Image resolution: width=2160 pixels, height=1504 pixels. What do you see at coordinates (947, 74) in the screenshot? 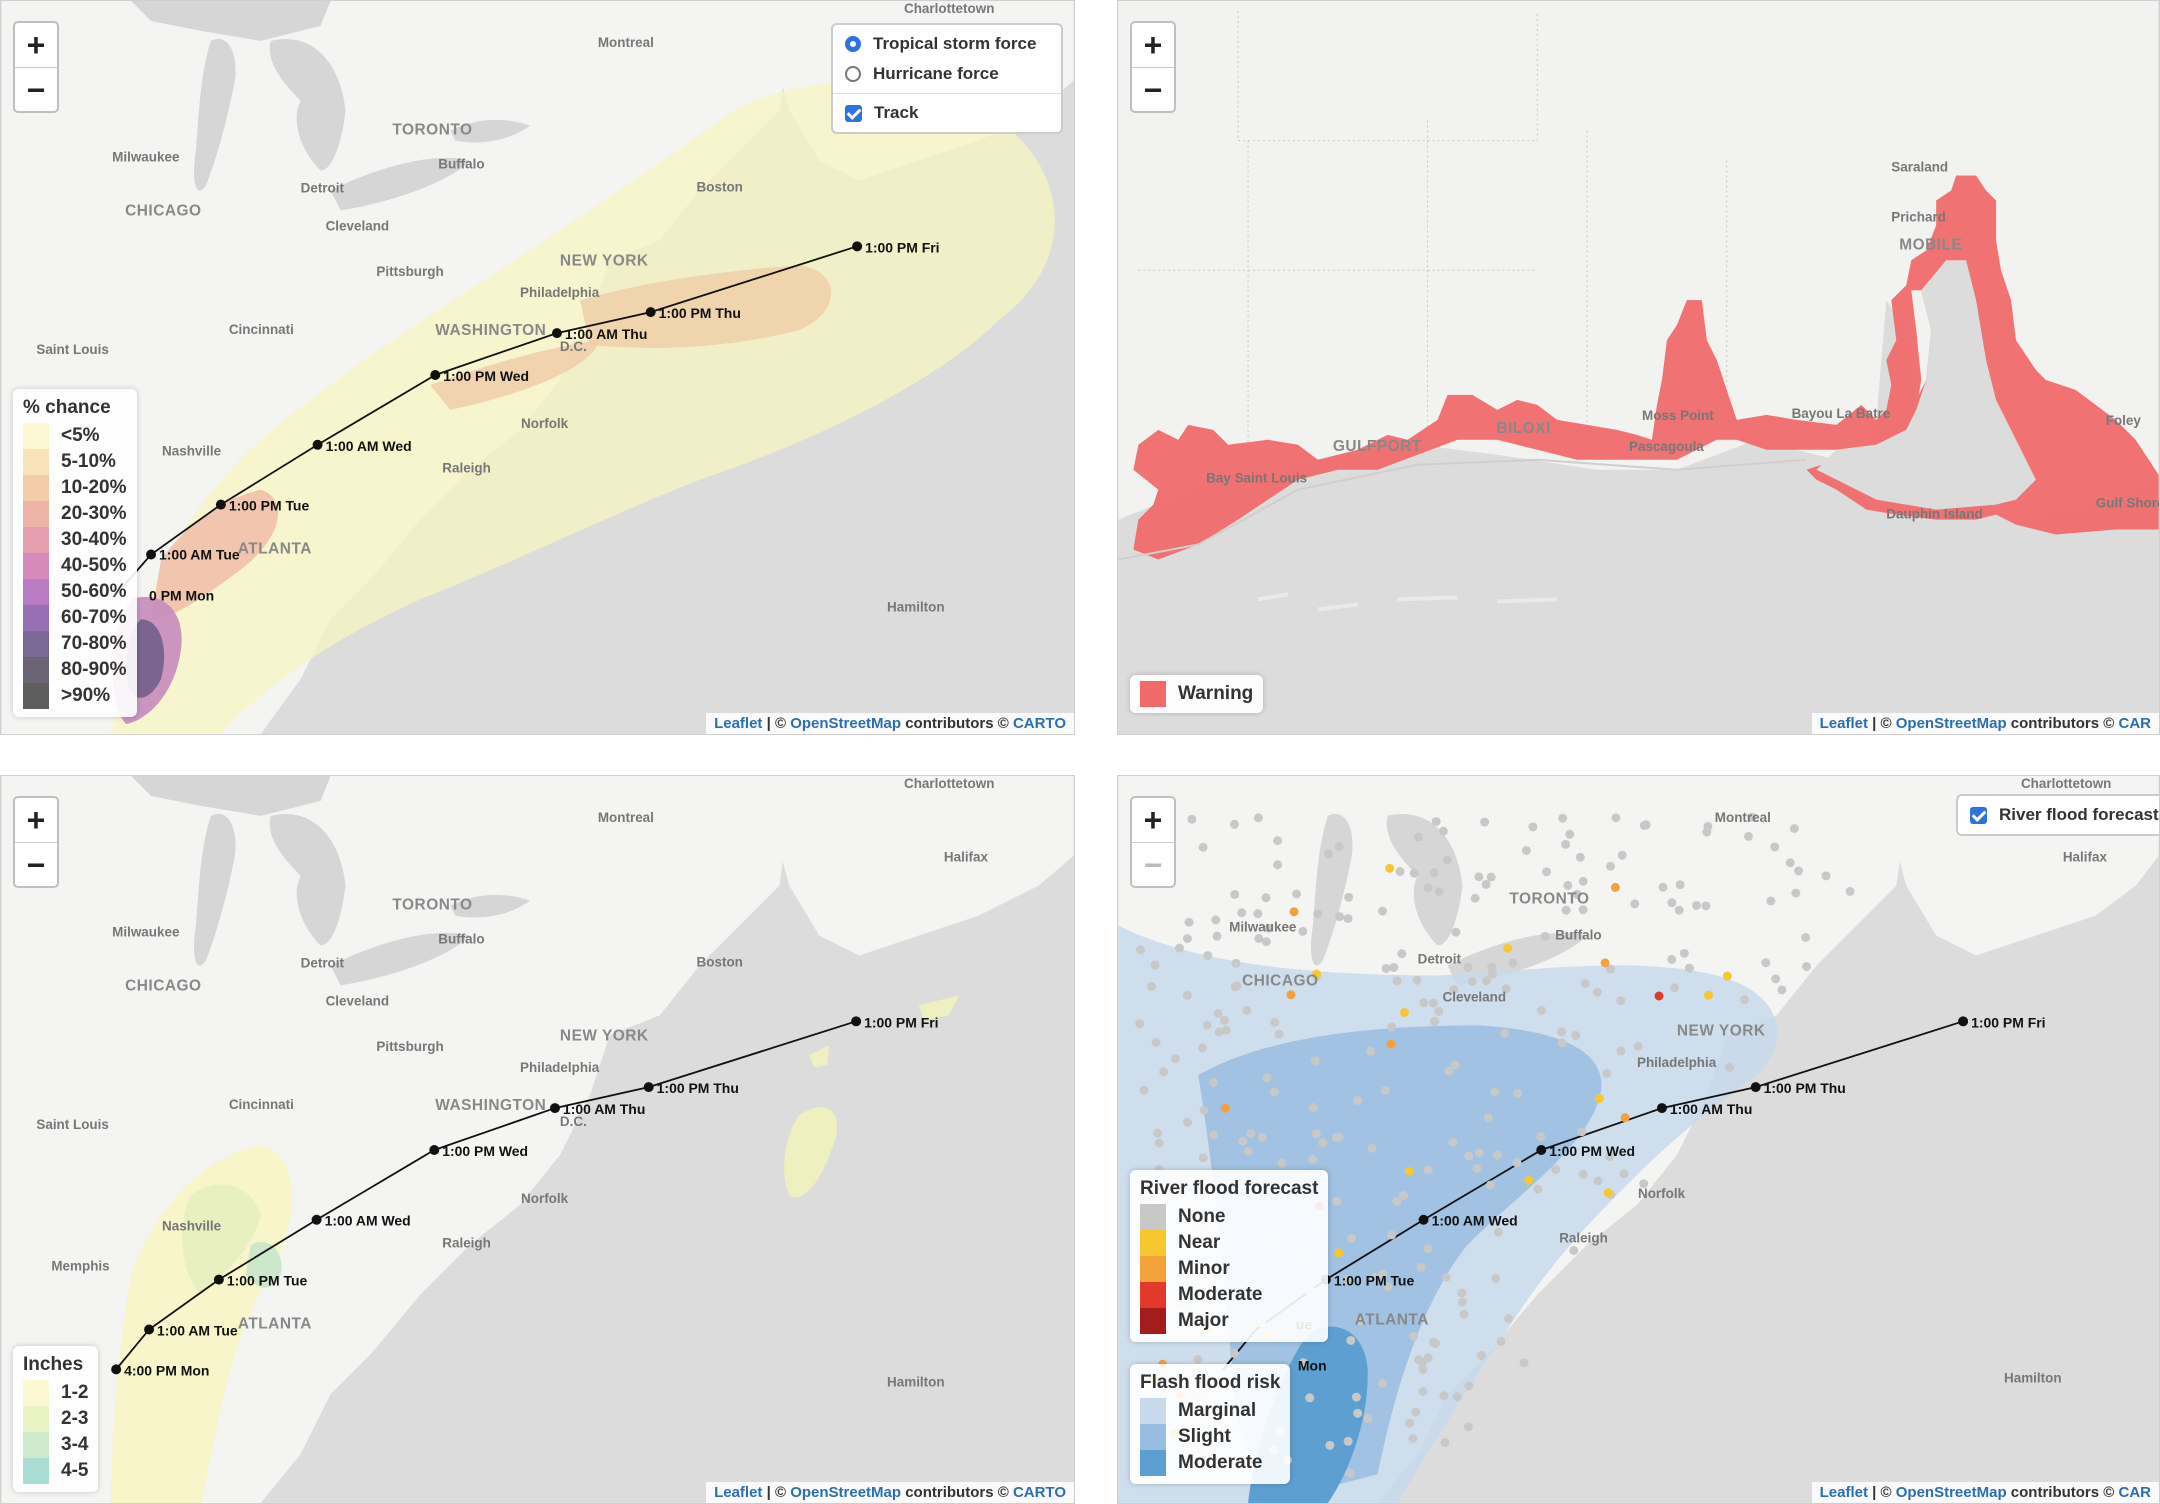
I see `hurricane-force-option: Hurricane force` at bounding box center [947, 74].